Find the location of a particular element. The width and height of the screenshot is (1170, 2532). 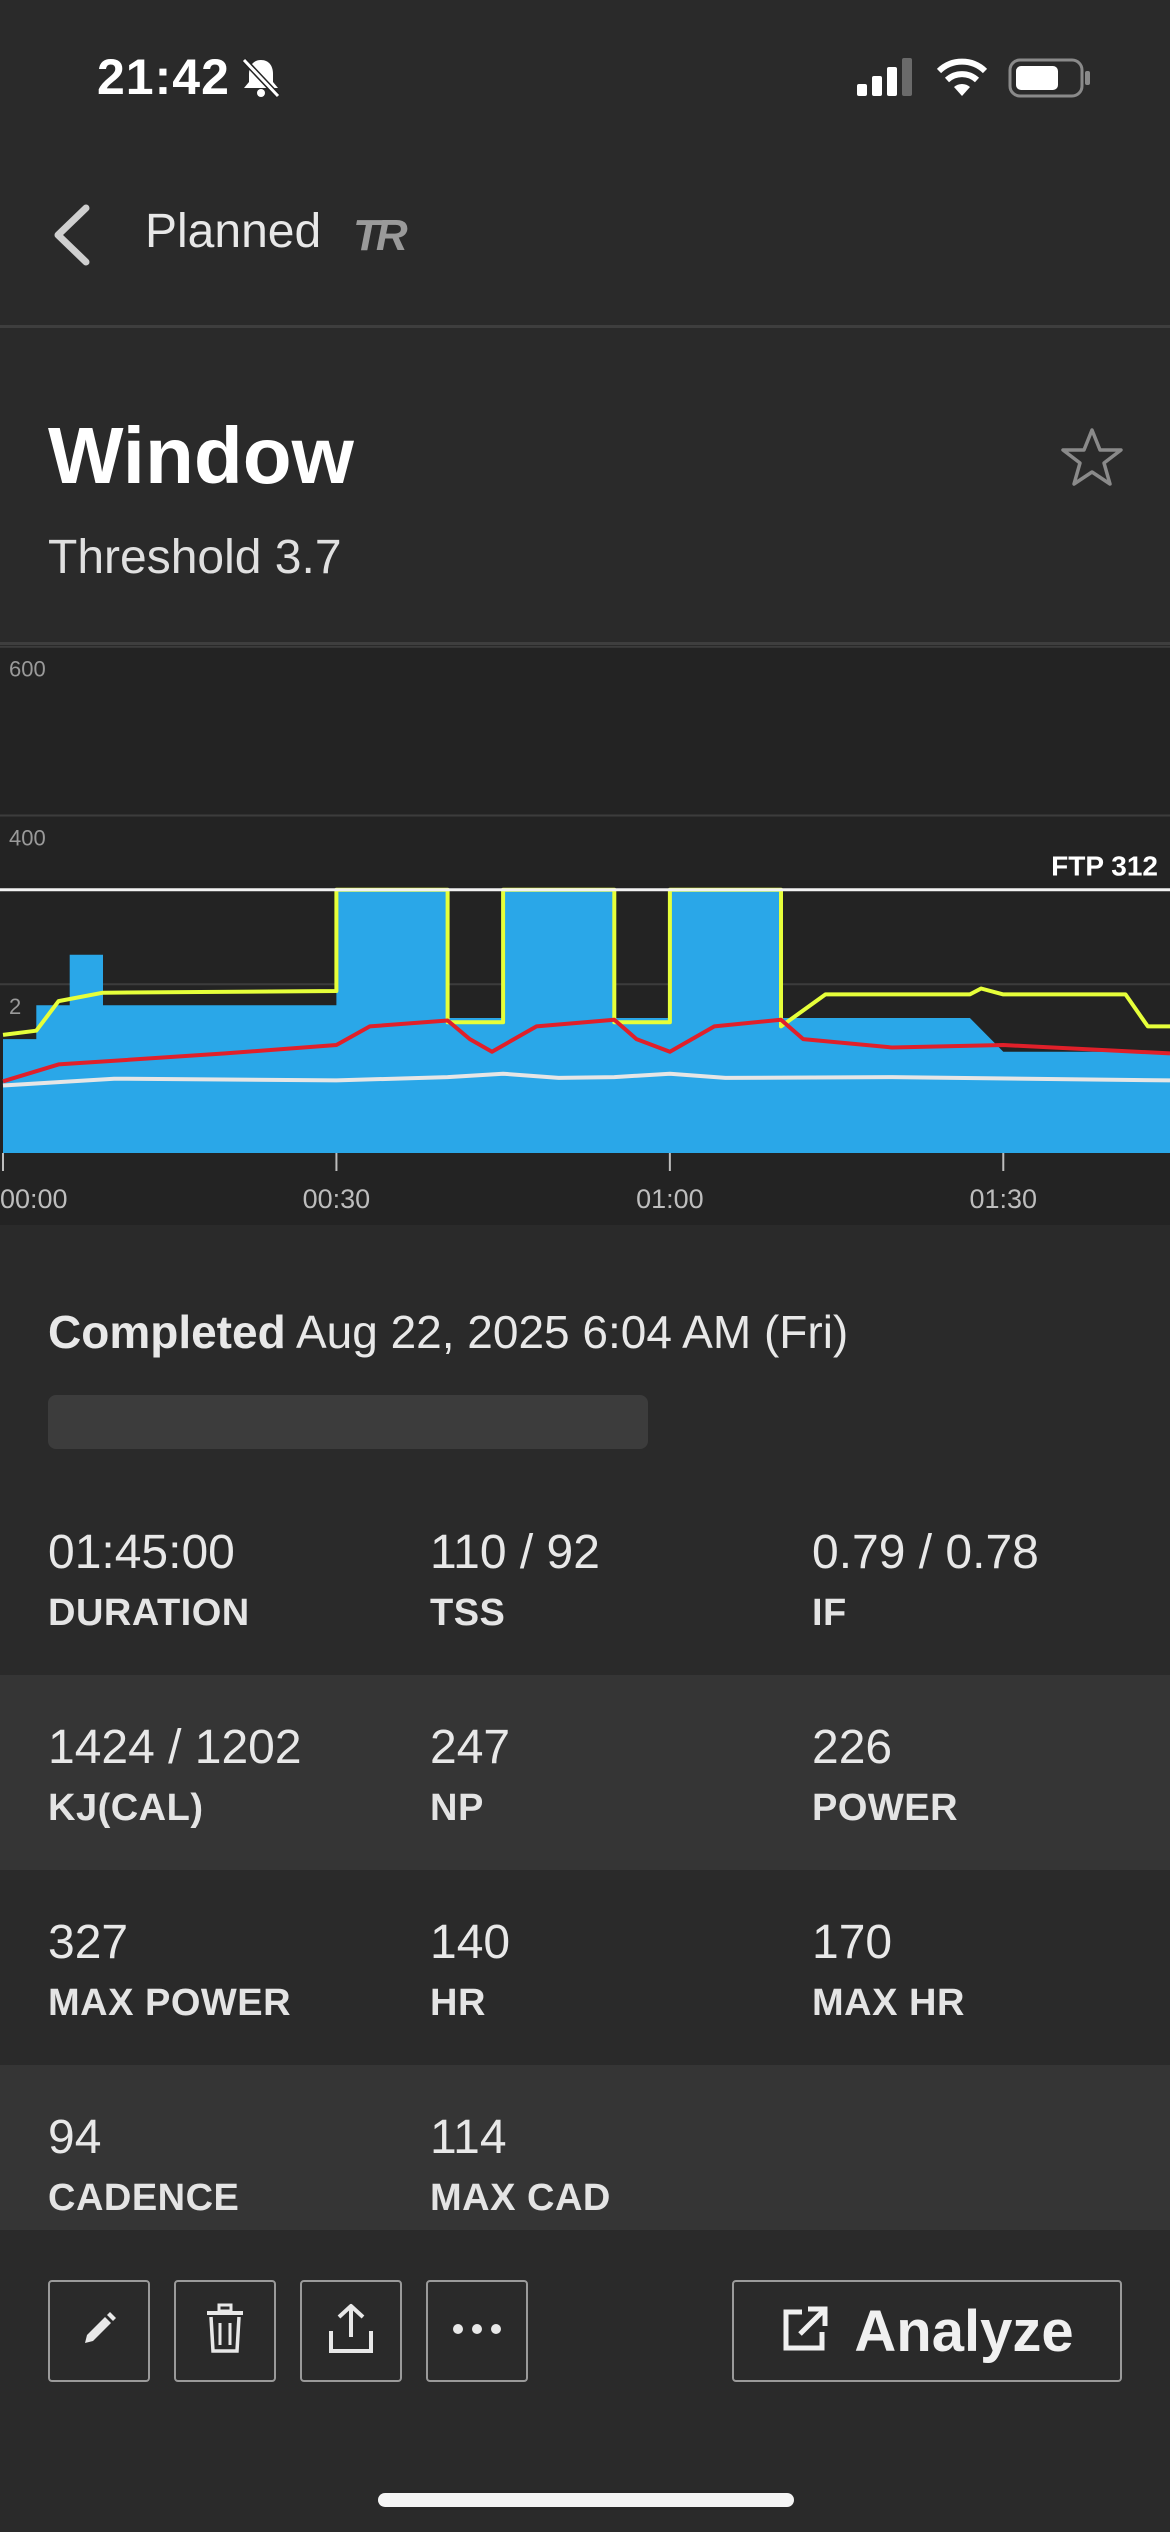

stat-value: 94 is located at coordinates (75, 2137).